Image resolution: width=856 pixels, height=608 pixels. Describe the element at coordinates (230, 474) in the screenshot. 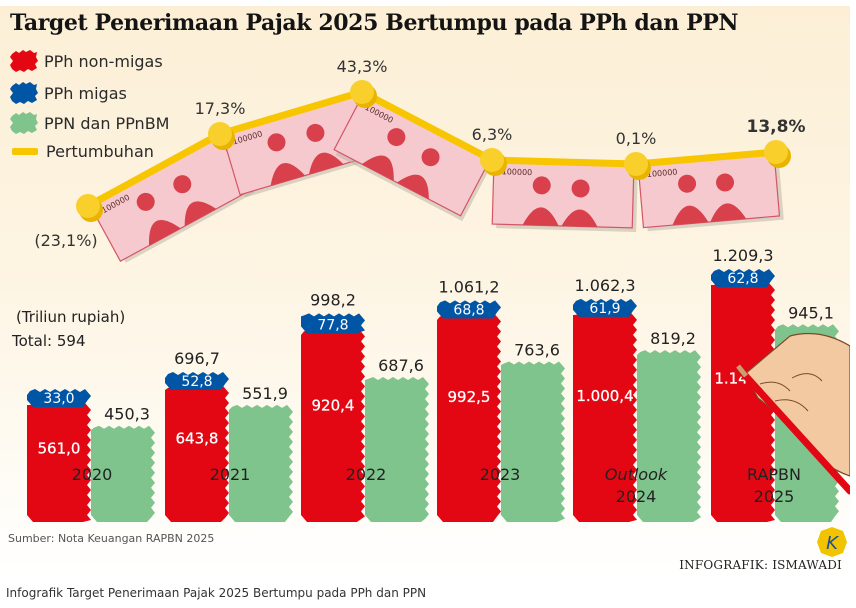

I see `category-label: 2021` at that location.